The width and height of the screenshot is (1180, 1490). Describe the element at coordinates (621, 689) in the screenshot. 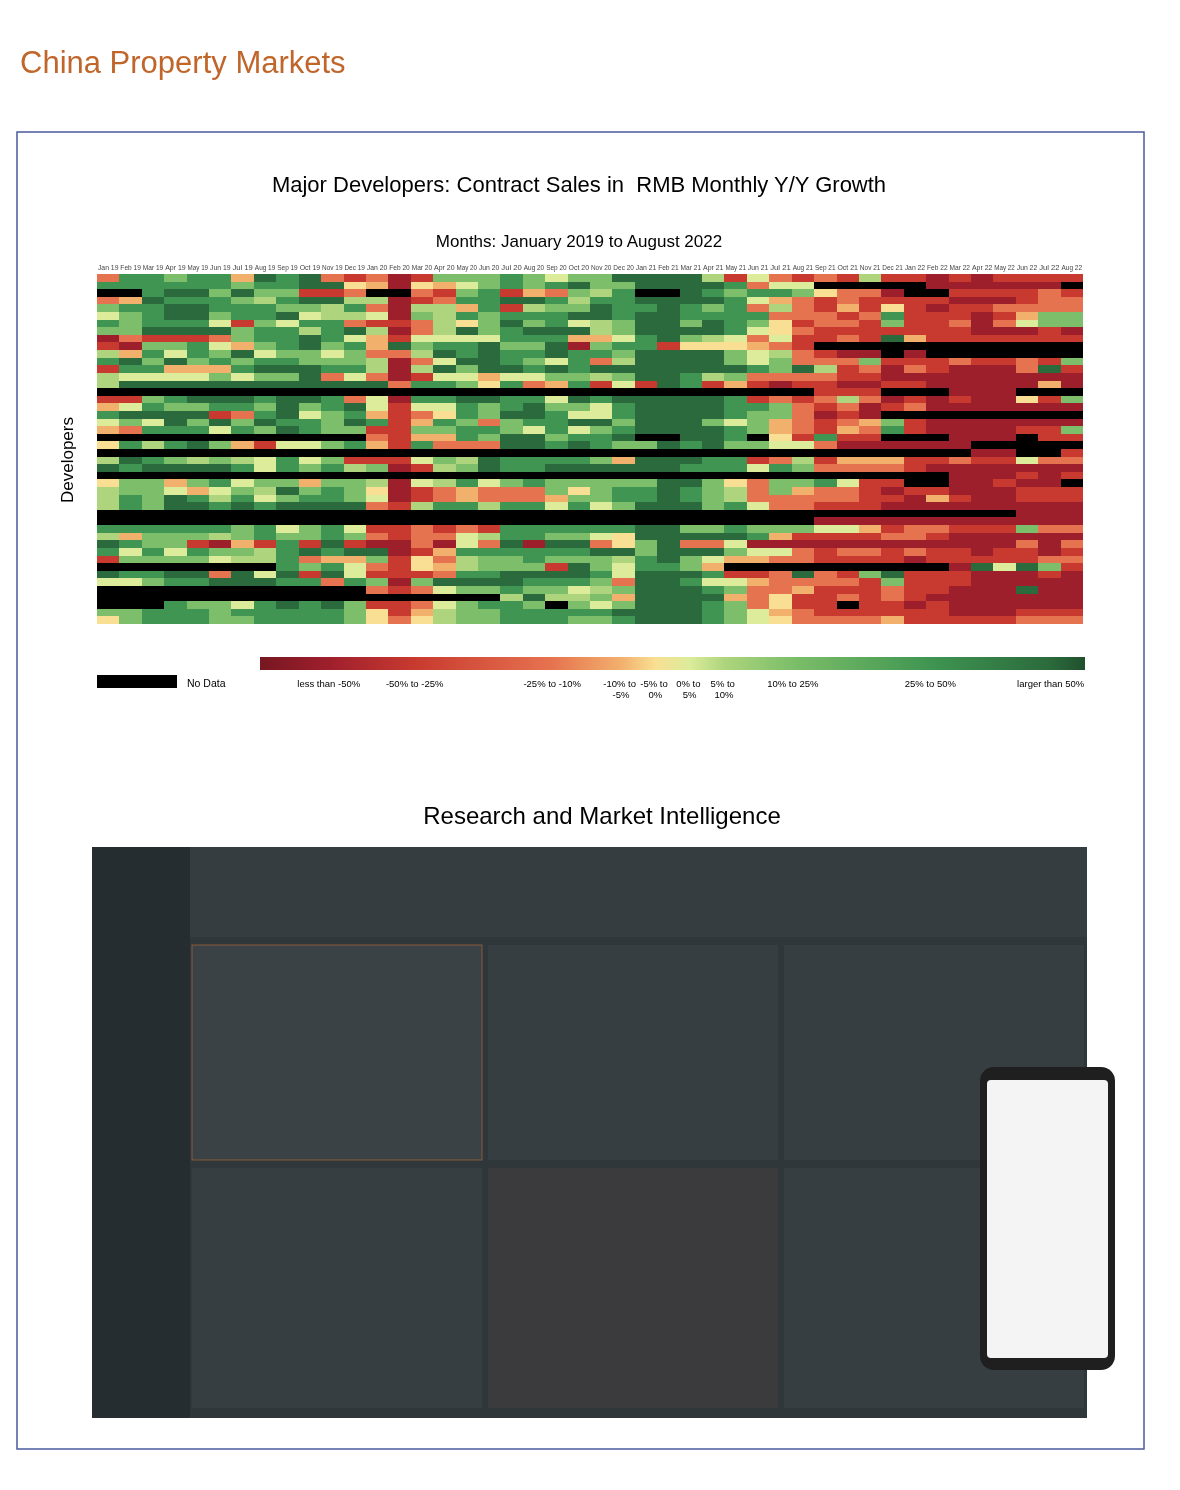

I see `color-bar-label: -10% to -5%` at that location.